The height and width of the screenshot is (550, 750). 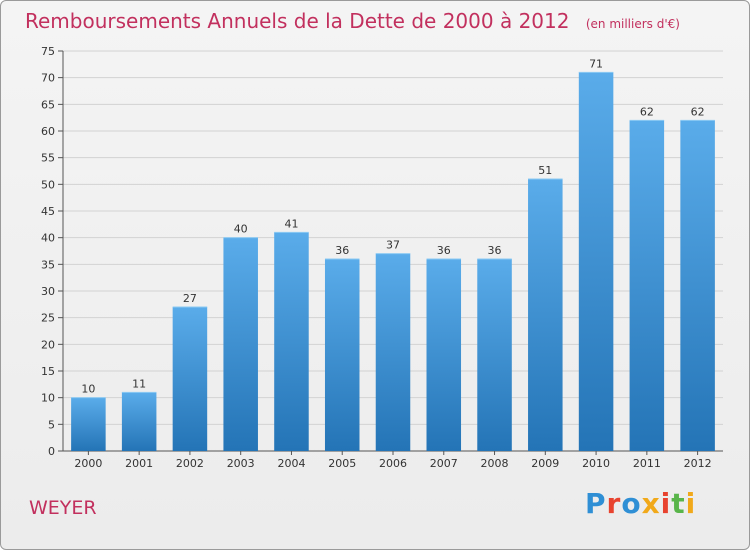 What do you see at coordinates (190, 298) in the screenshot?
I see `data-label: 27` at bounding box center [190, 298].